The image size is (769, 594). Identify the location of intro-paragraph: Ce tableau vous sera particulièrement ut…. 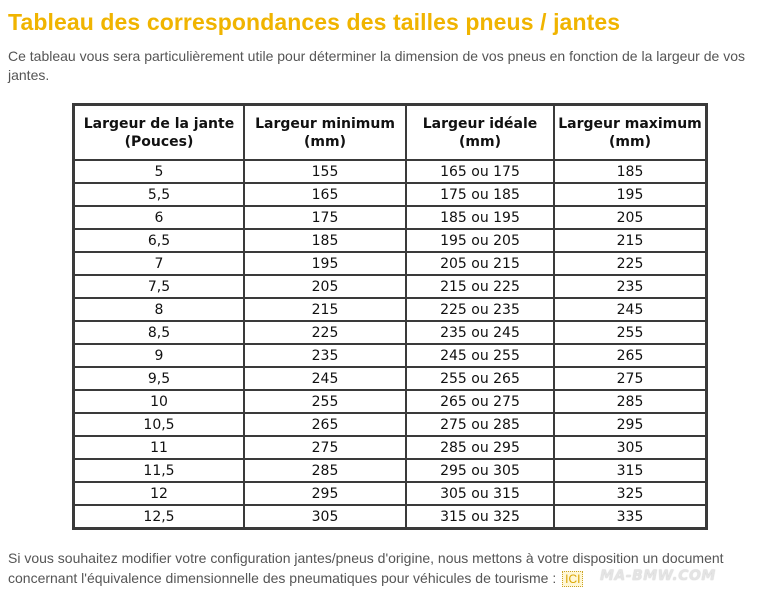
(376, 65).